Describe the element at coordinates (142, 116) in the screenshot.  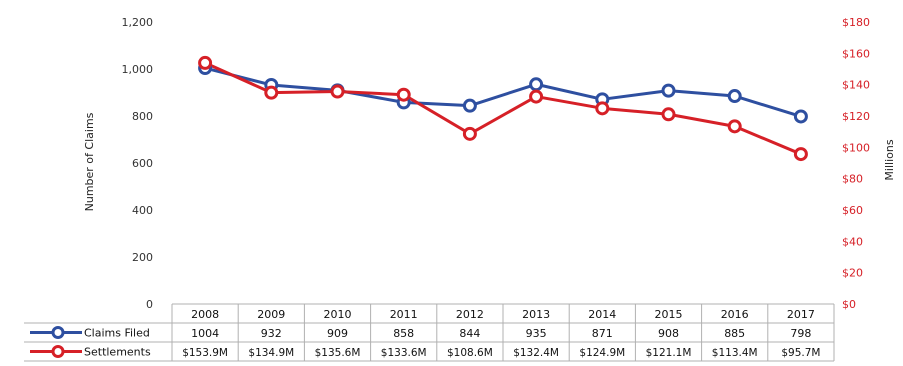
I see `left-tick-label: 800` at that location.